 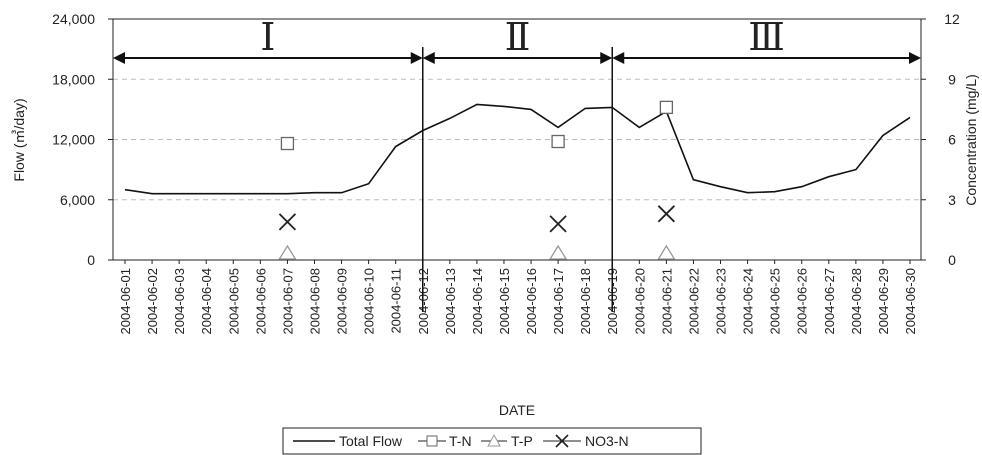 I want to click on x-tick-label: 2004-06-10, so click(x=369, y=301).